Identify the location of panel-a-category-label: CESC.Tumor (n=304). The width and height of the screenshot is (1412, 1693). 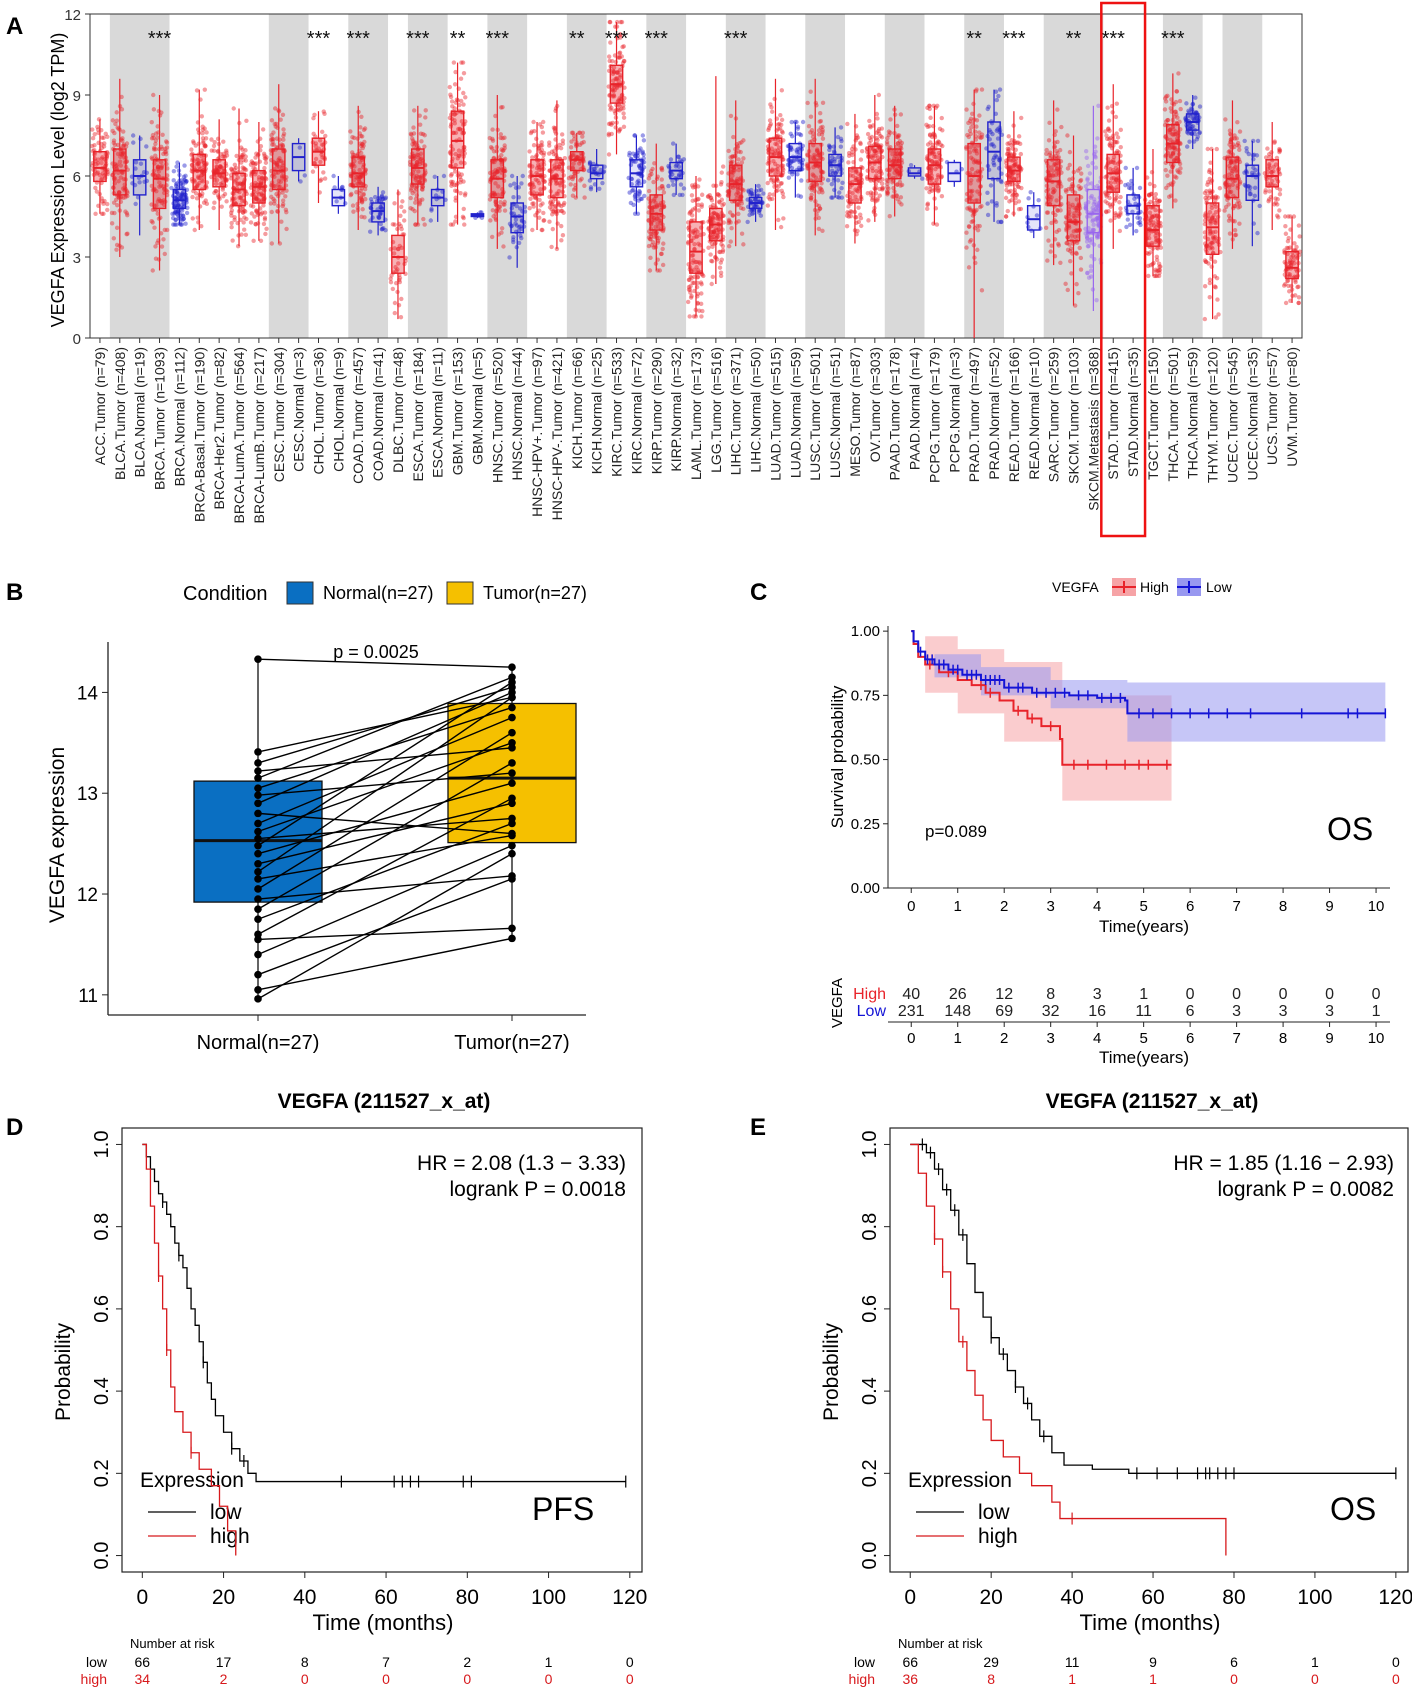
(279, 414).